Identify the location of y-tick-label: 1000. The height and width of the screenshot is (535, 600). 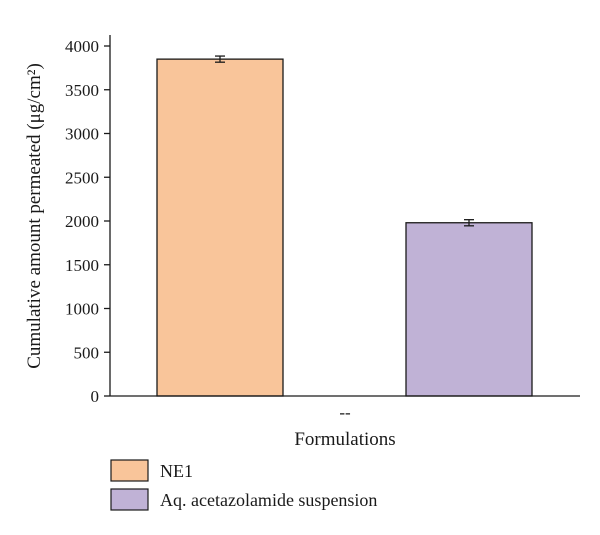
(82, 309).